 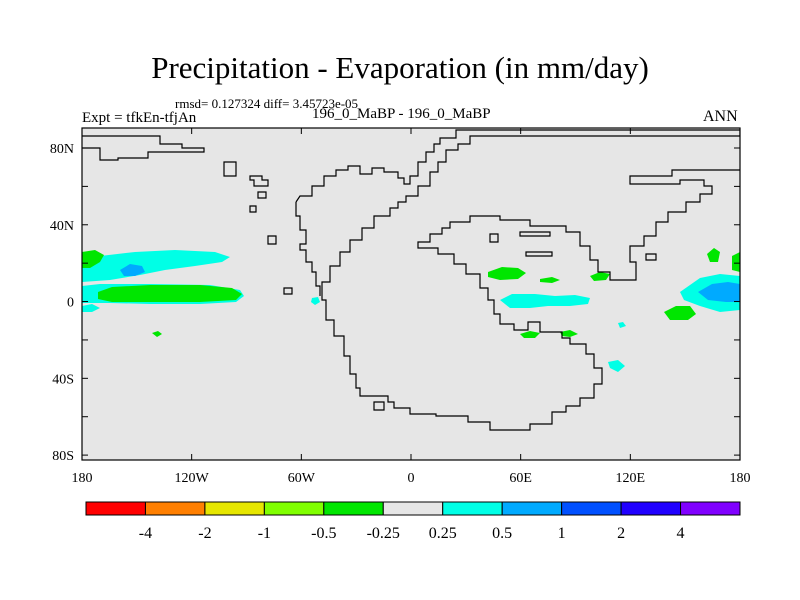 What do you see at coordinates (302, 478) in the screenshot?
I see `x-tick-label: 60W` at bounding box center [302, 478].